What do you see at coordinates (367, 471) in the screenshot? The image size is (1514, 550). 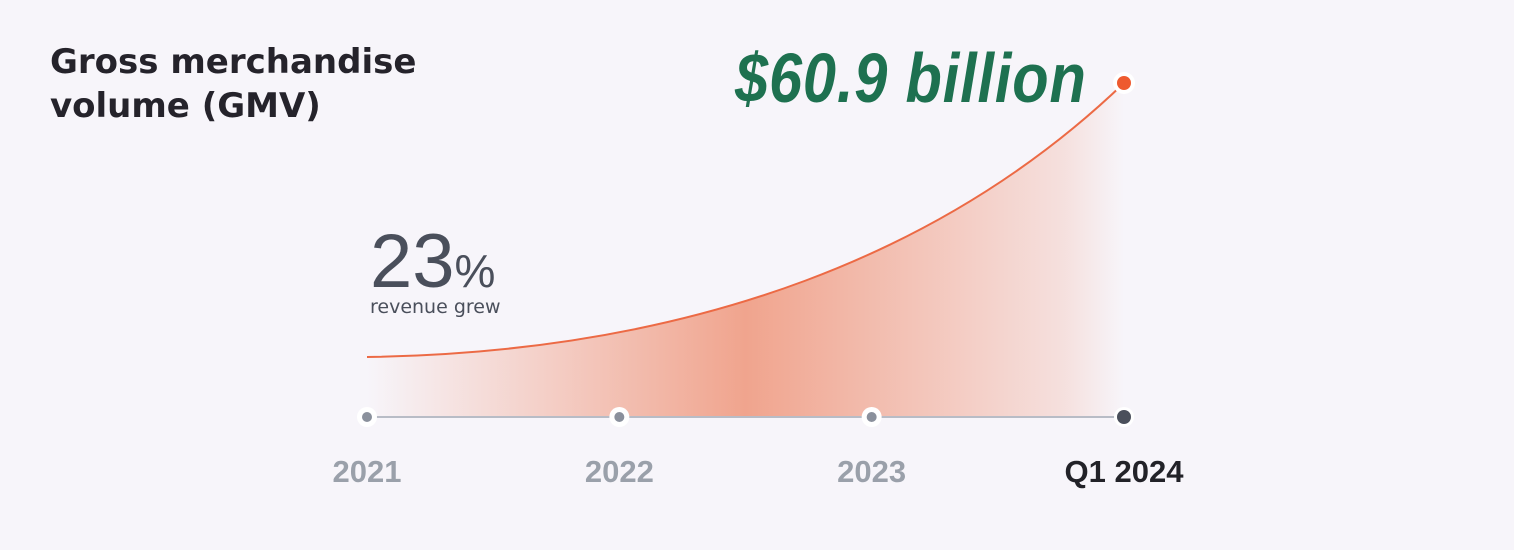 I see `timeline-label: 2021` at bounding box center [367, 471].